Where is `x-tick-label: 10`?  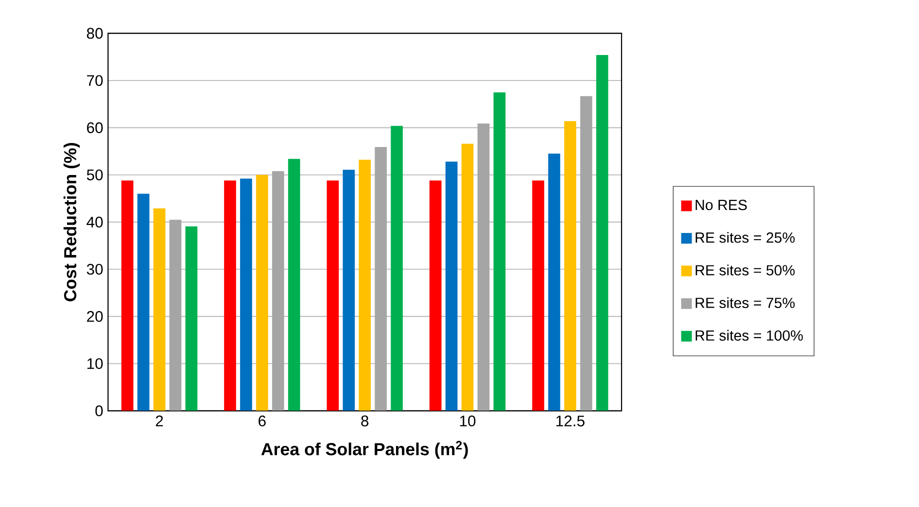 x-tick-label: 10 is located at coordinates (468, 421).